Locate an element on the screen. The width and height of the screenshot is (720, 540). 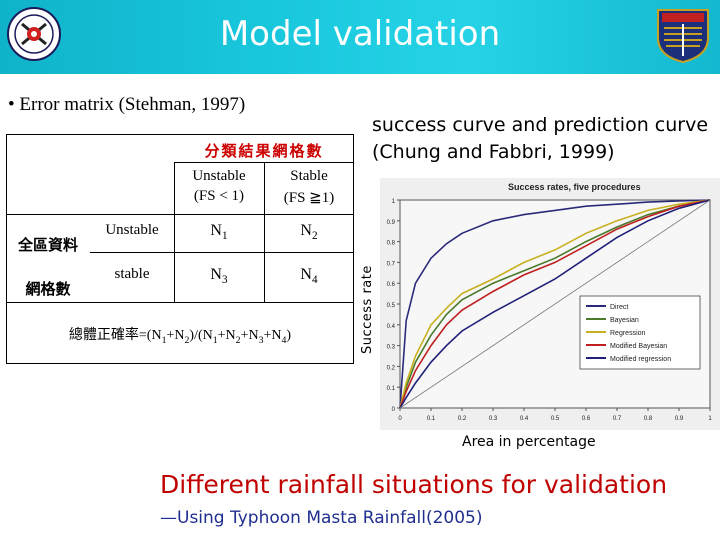
overall-accuracy-formula: 總體正確率=(N1+N2)/(N1+N2+N3+N4) is located at coordinates (180, 335).